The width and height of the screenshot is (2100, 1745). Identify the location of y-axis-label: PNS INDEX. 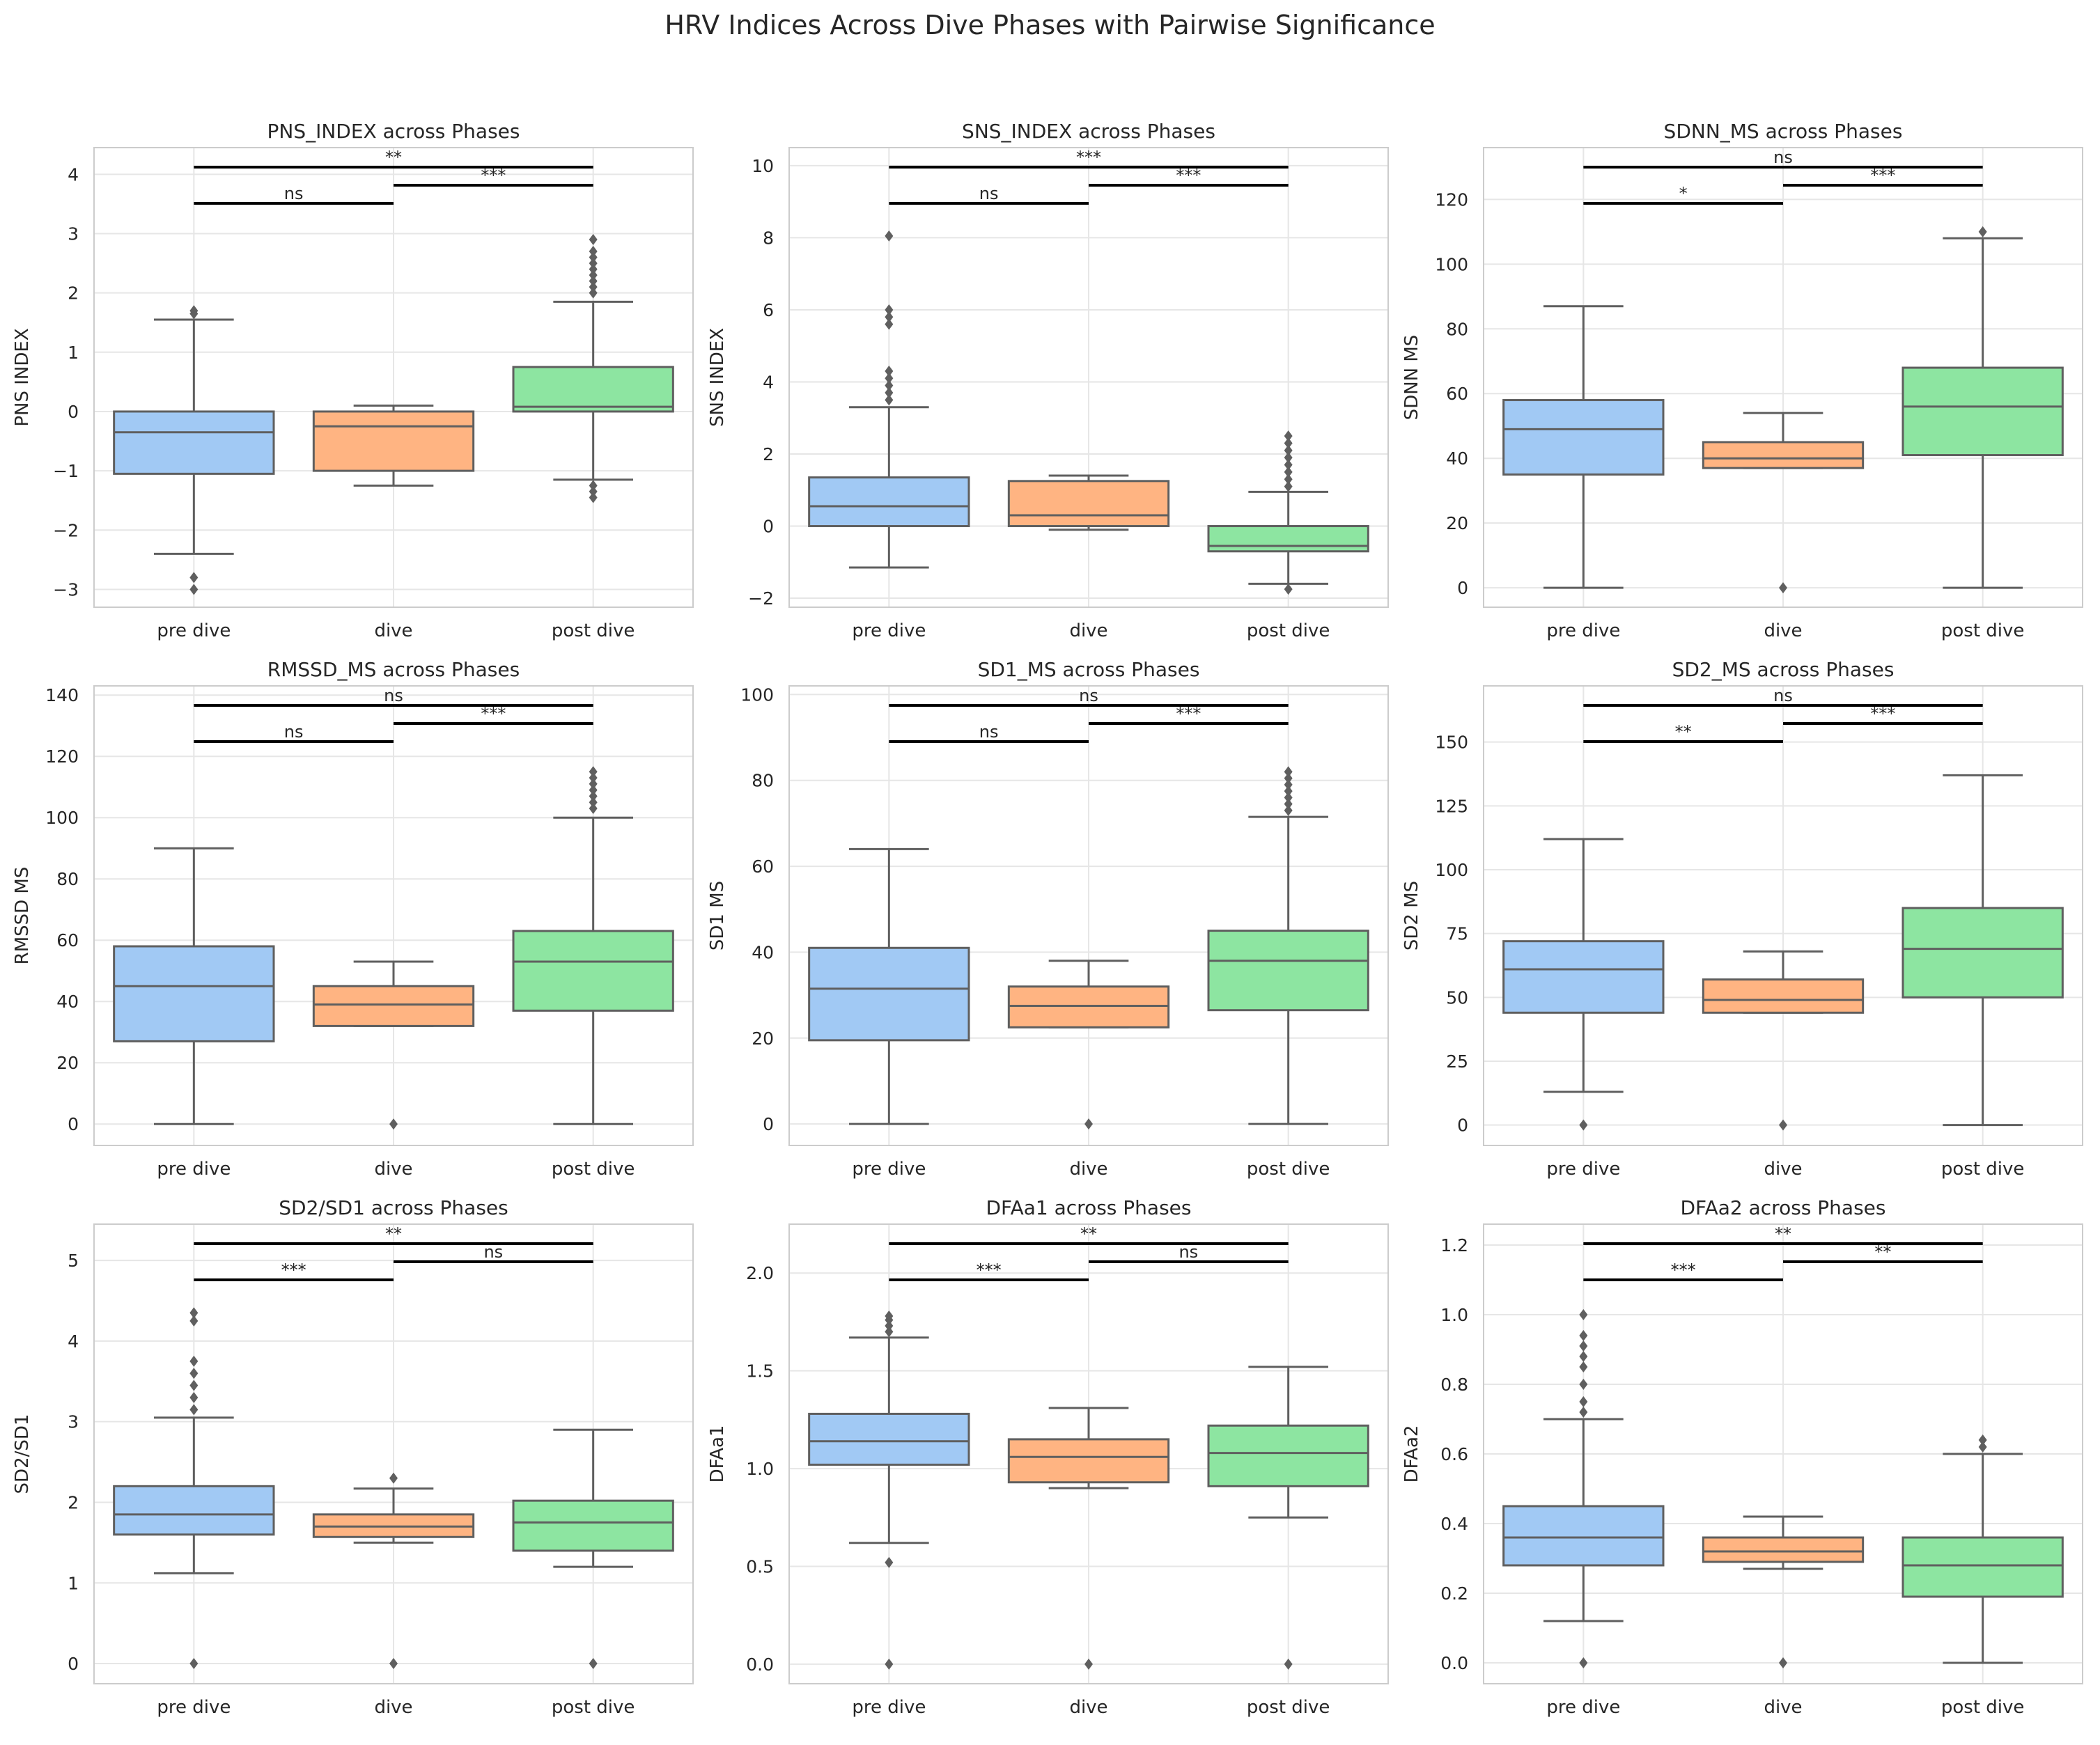
(23, 377).